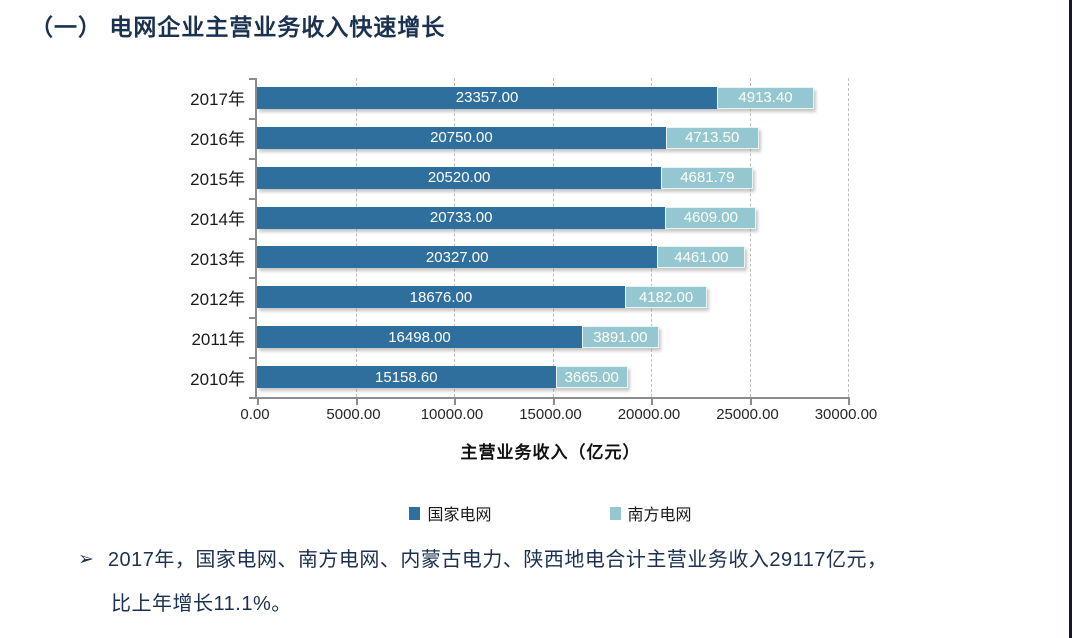  What do you see at coordinates (238, 27) in the screenshot?
I see `page-title: （一） 电网企业主营业务收入快速增长` at bounding box center [238, 27].